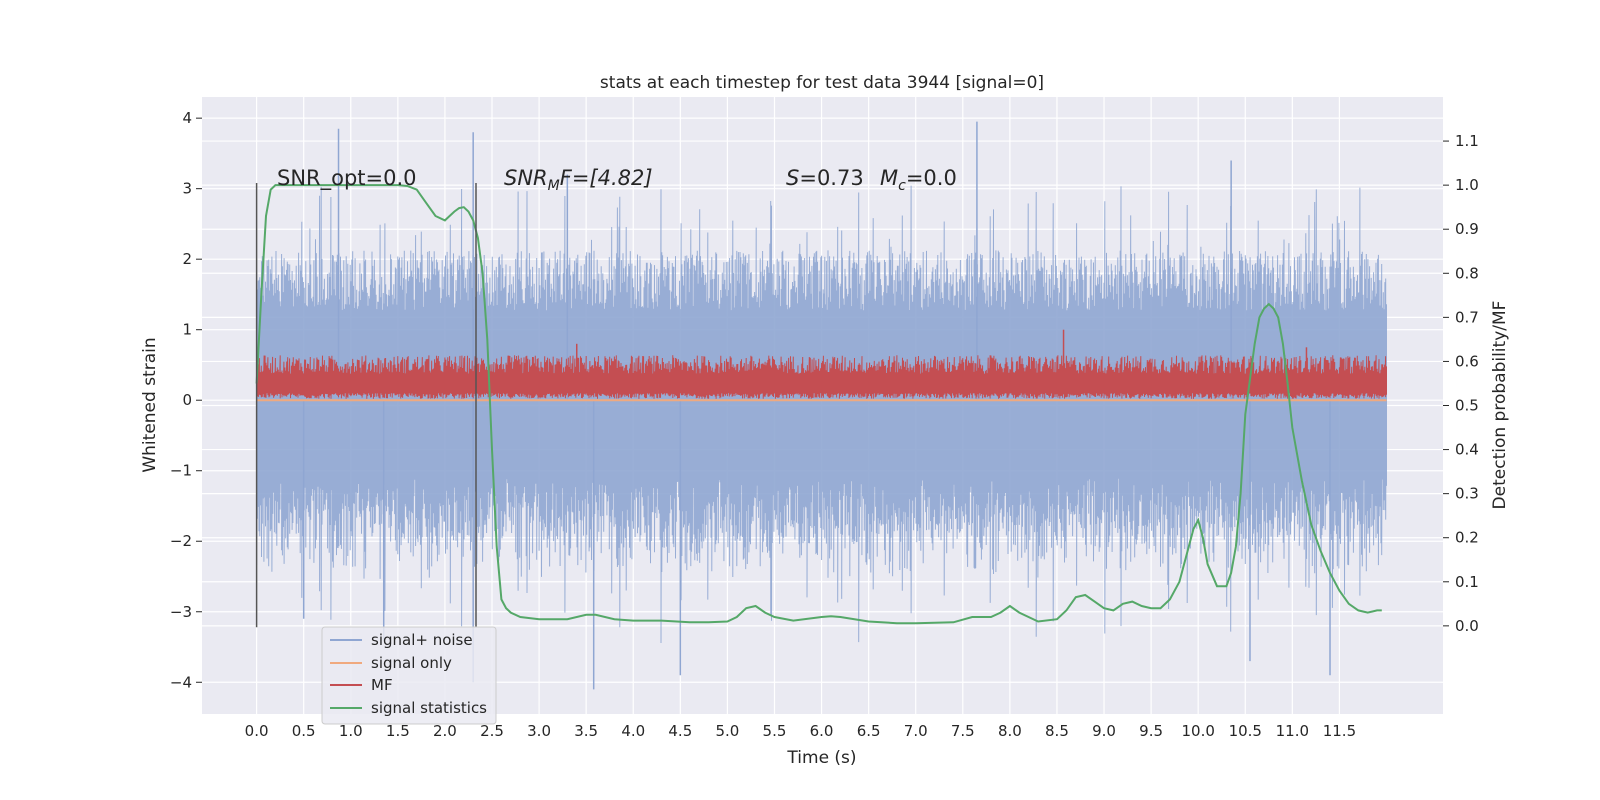 This screenshot has width=1600, height=800. Describe the element at coordinates (1010, 731) in the screenshot. I see `x-tick-label: 8.0` at that location.